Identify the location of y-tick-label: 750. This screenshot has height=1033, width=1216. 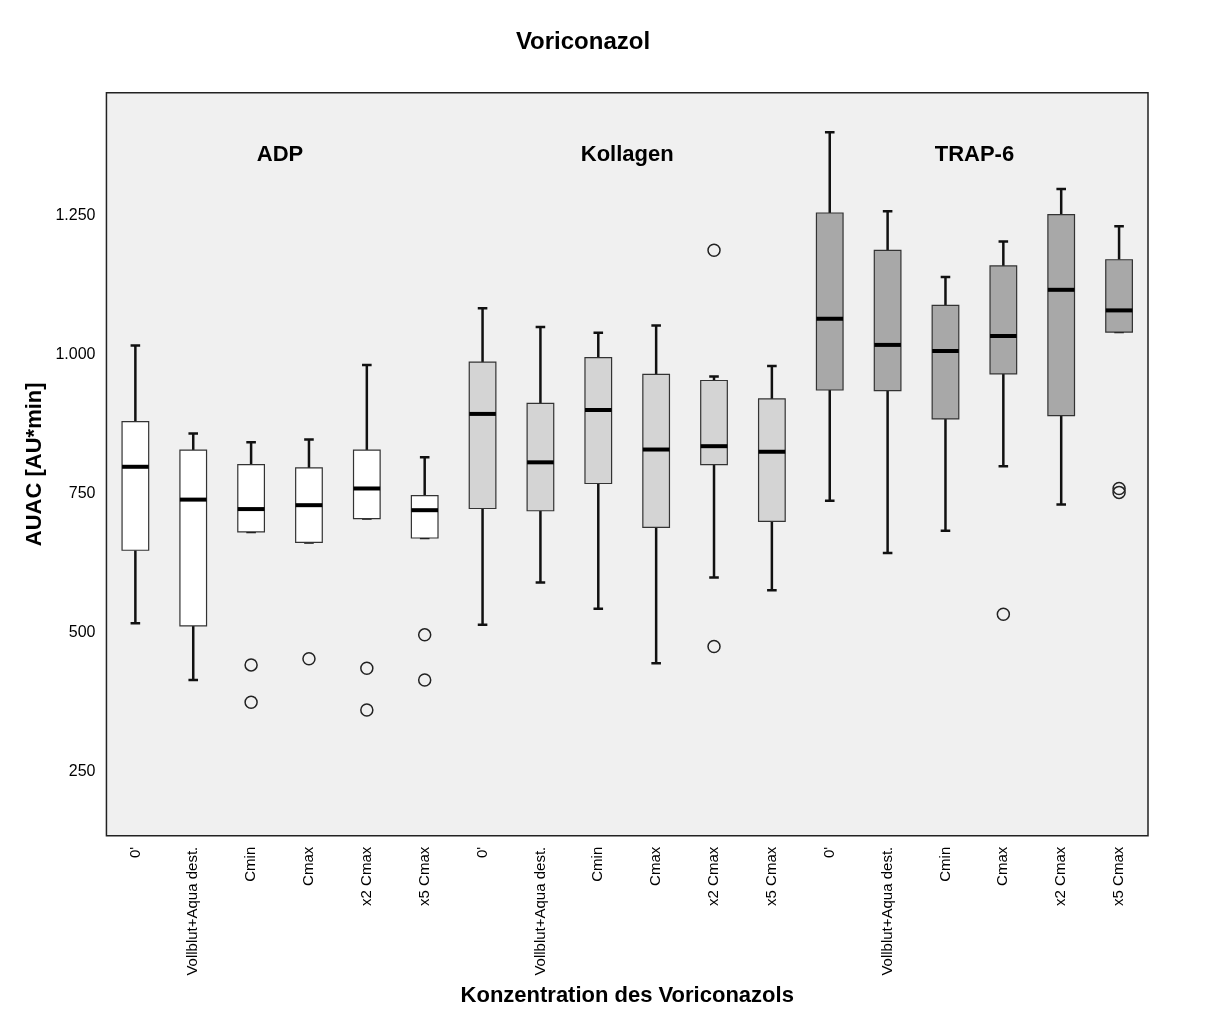
(82, 492).